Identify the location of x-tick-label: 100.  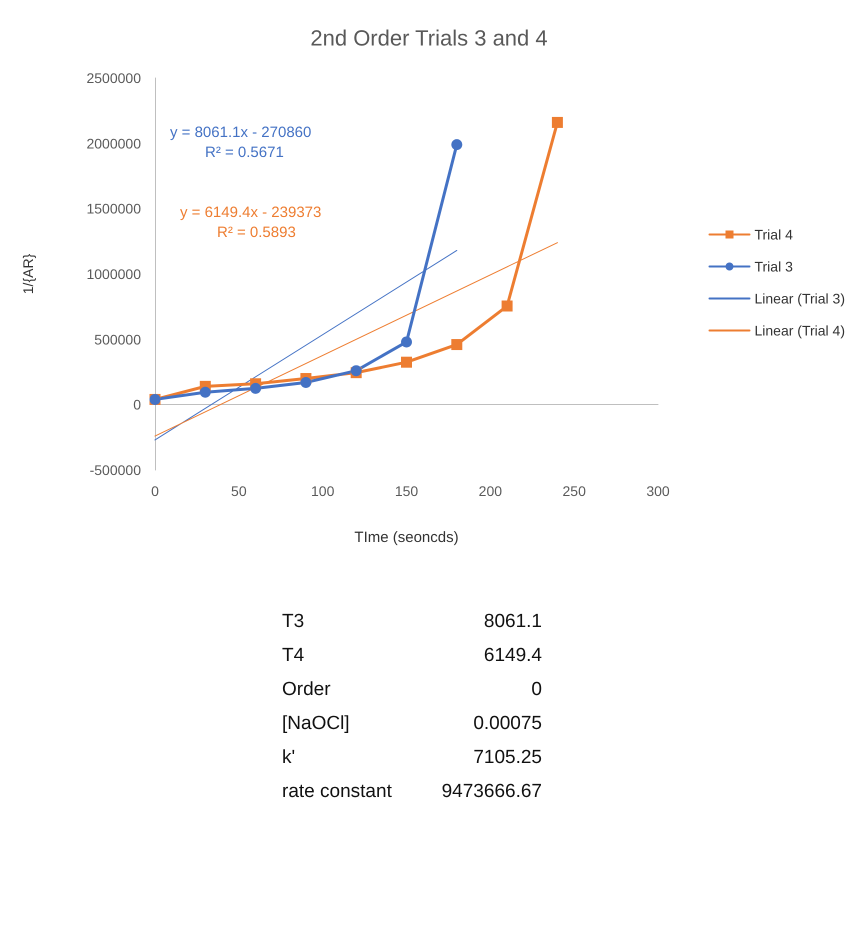
(322, 491).